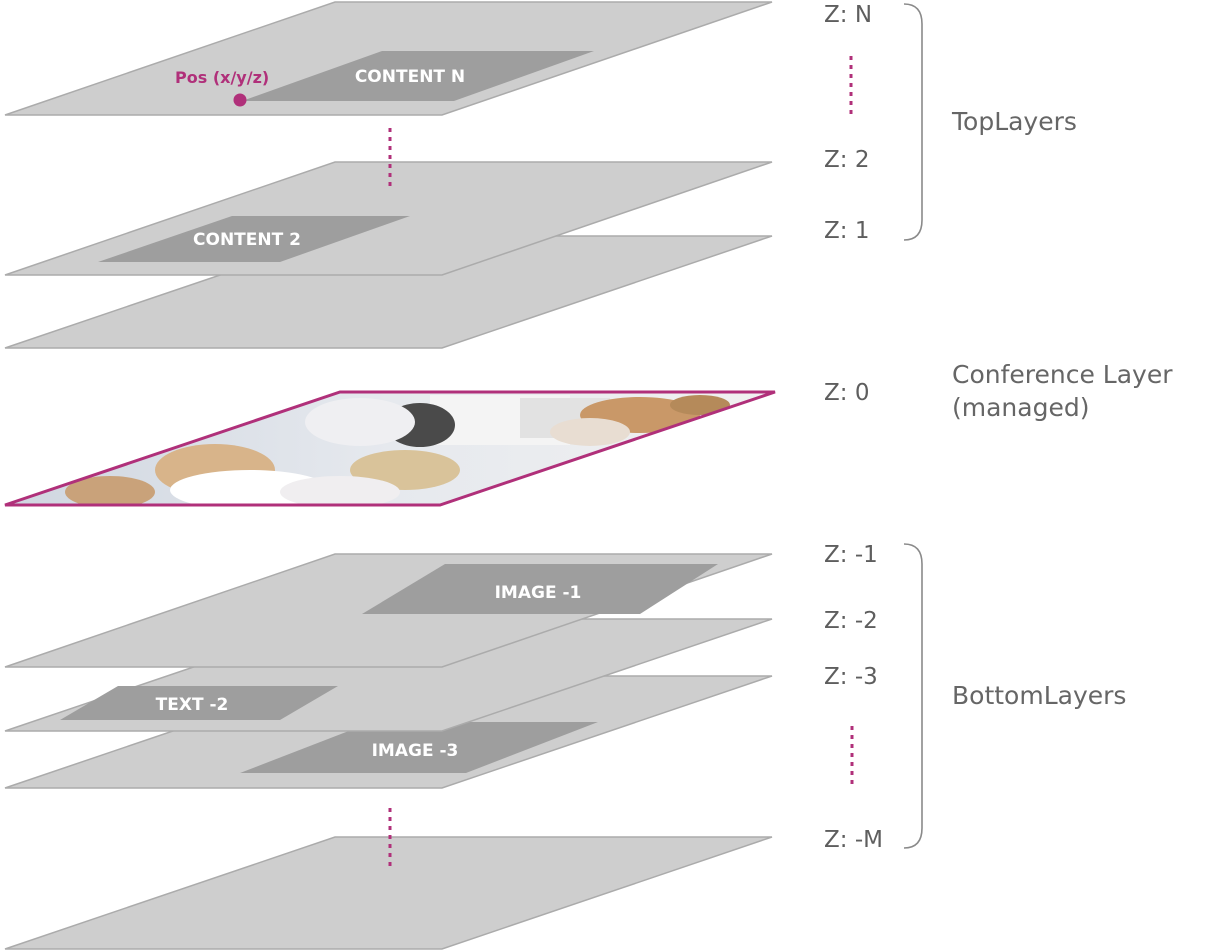 The image size is (1220, 951). I want to click on z-label-minus-2: Z: -2, so click(851, 621).